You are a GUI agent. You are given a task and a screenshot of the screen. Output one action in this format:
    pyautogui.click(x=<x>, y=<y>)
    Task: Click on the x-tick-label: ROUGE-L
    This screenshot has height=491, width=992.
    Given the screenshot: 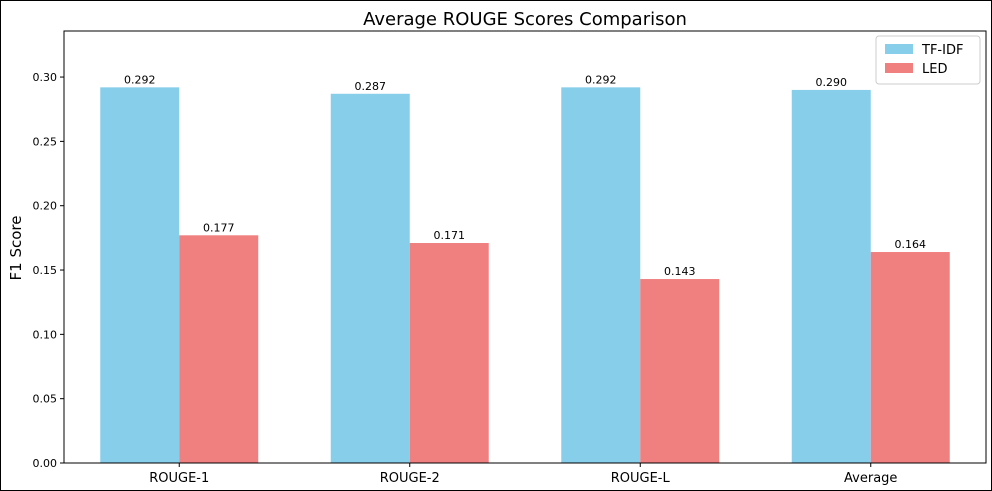 What is the action you would take?
    pyautogui.click(x=641, y=478)
    